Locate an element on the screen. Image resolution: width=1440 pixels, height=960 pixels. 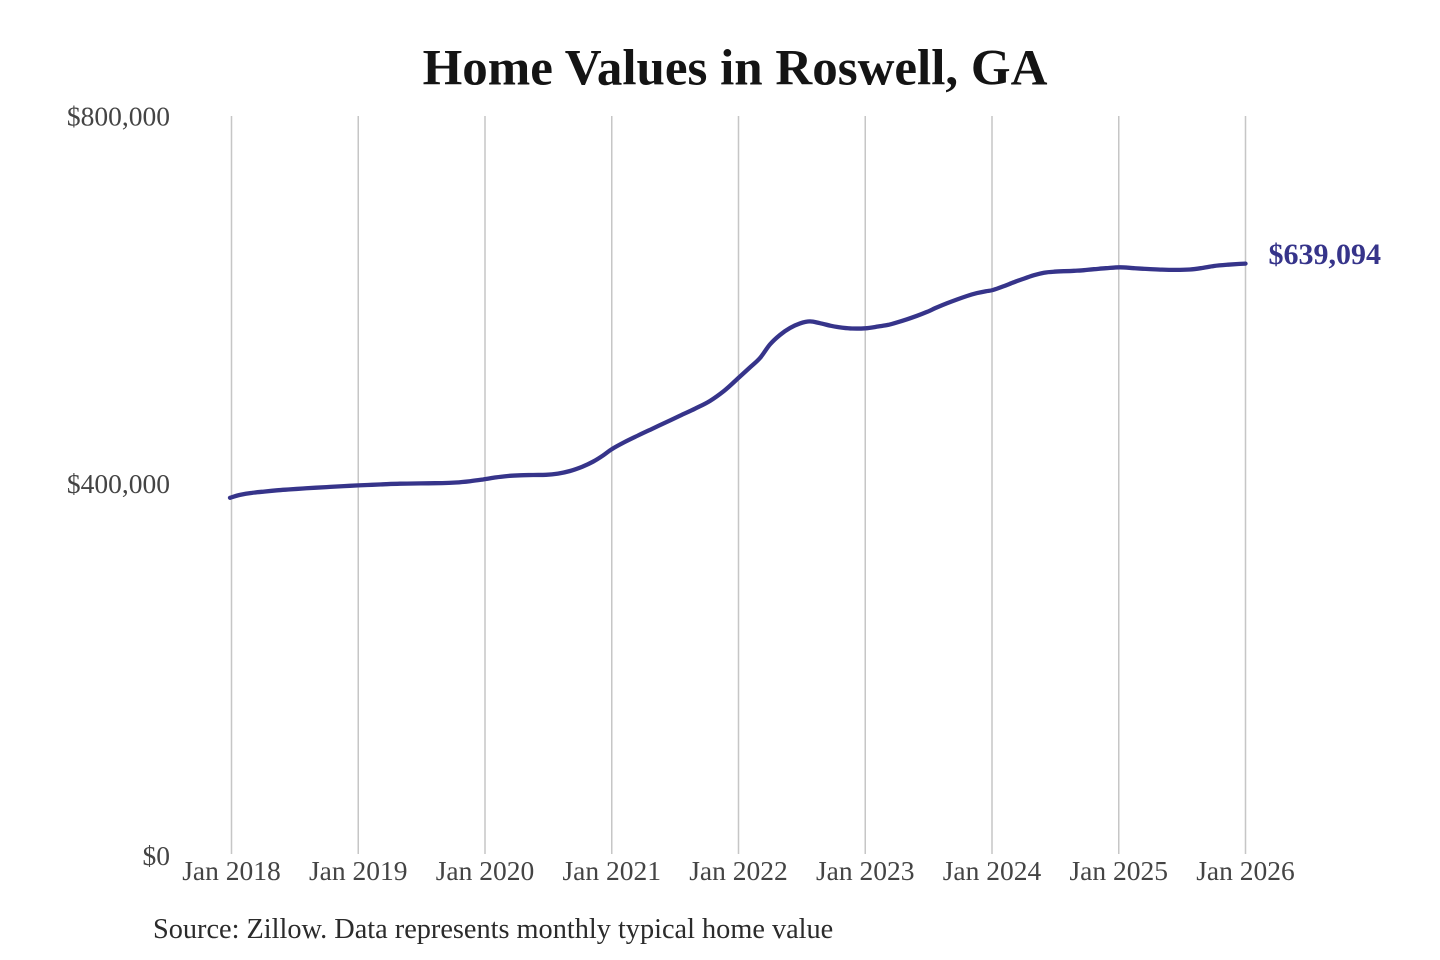
svg-text: Jan 2026 is located at coordinates (1245, 870).